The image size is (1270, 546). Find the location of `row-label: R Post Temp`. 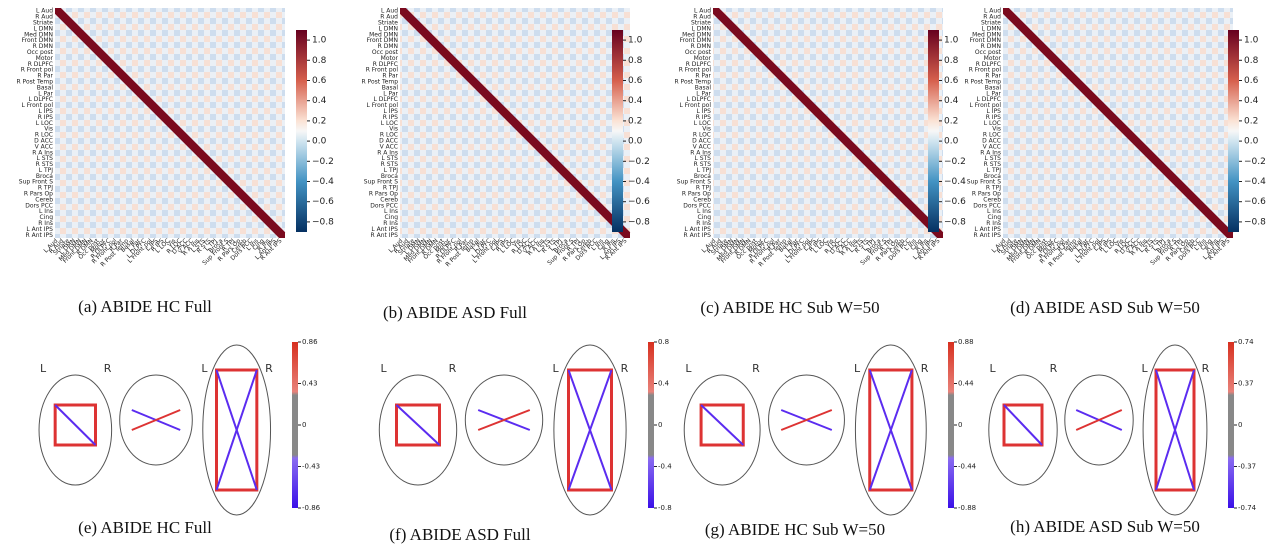

row-label: R Post Temp is located at coordinates (982, 81).